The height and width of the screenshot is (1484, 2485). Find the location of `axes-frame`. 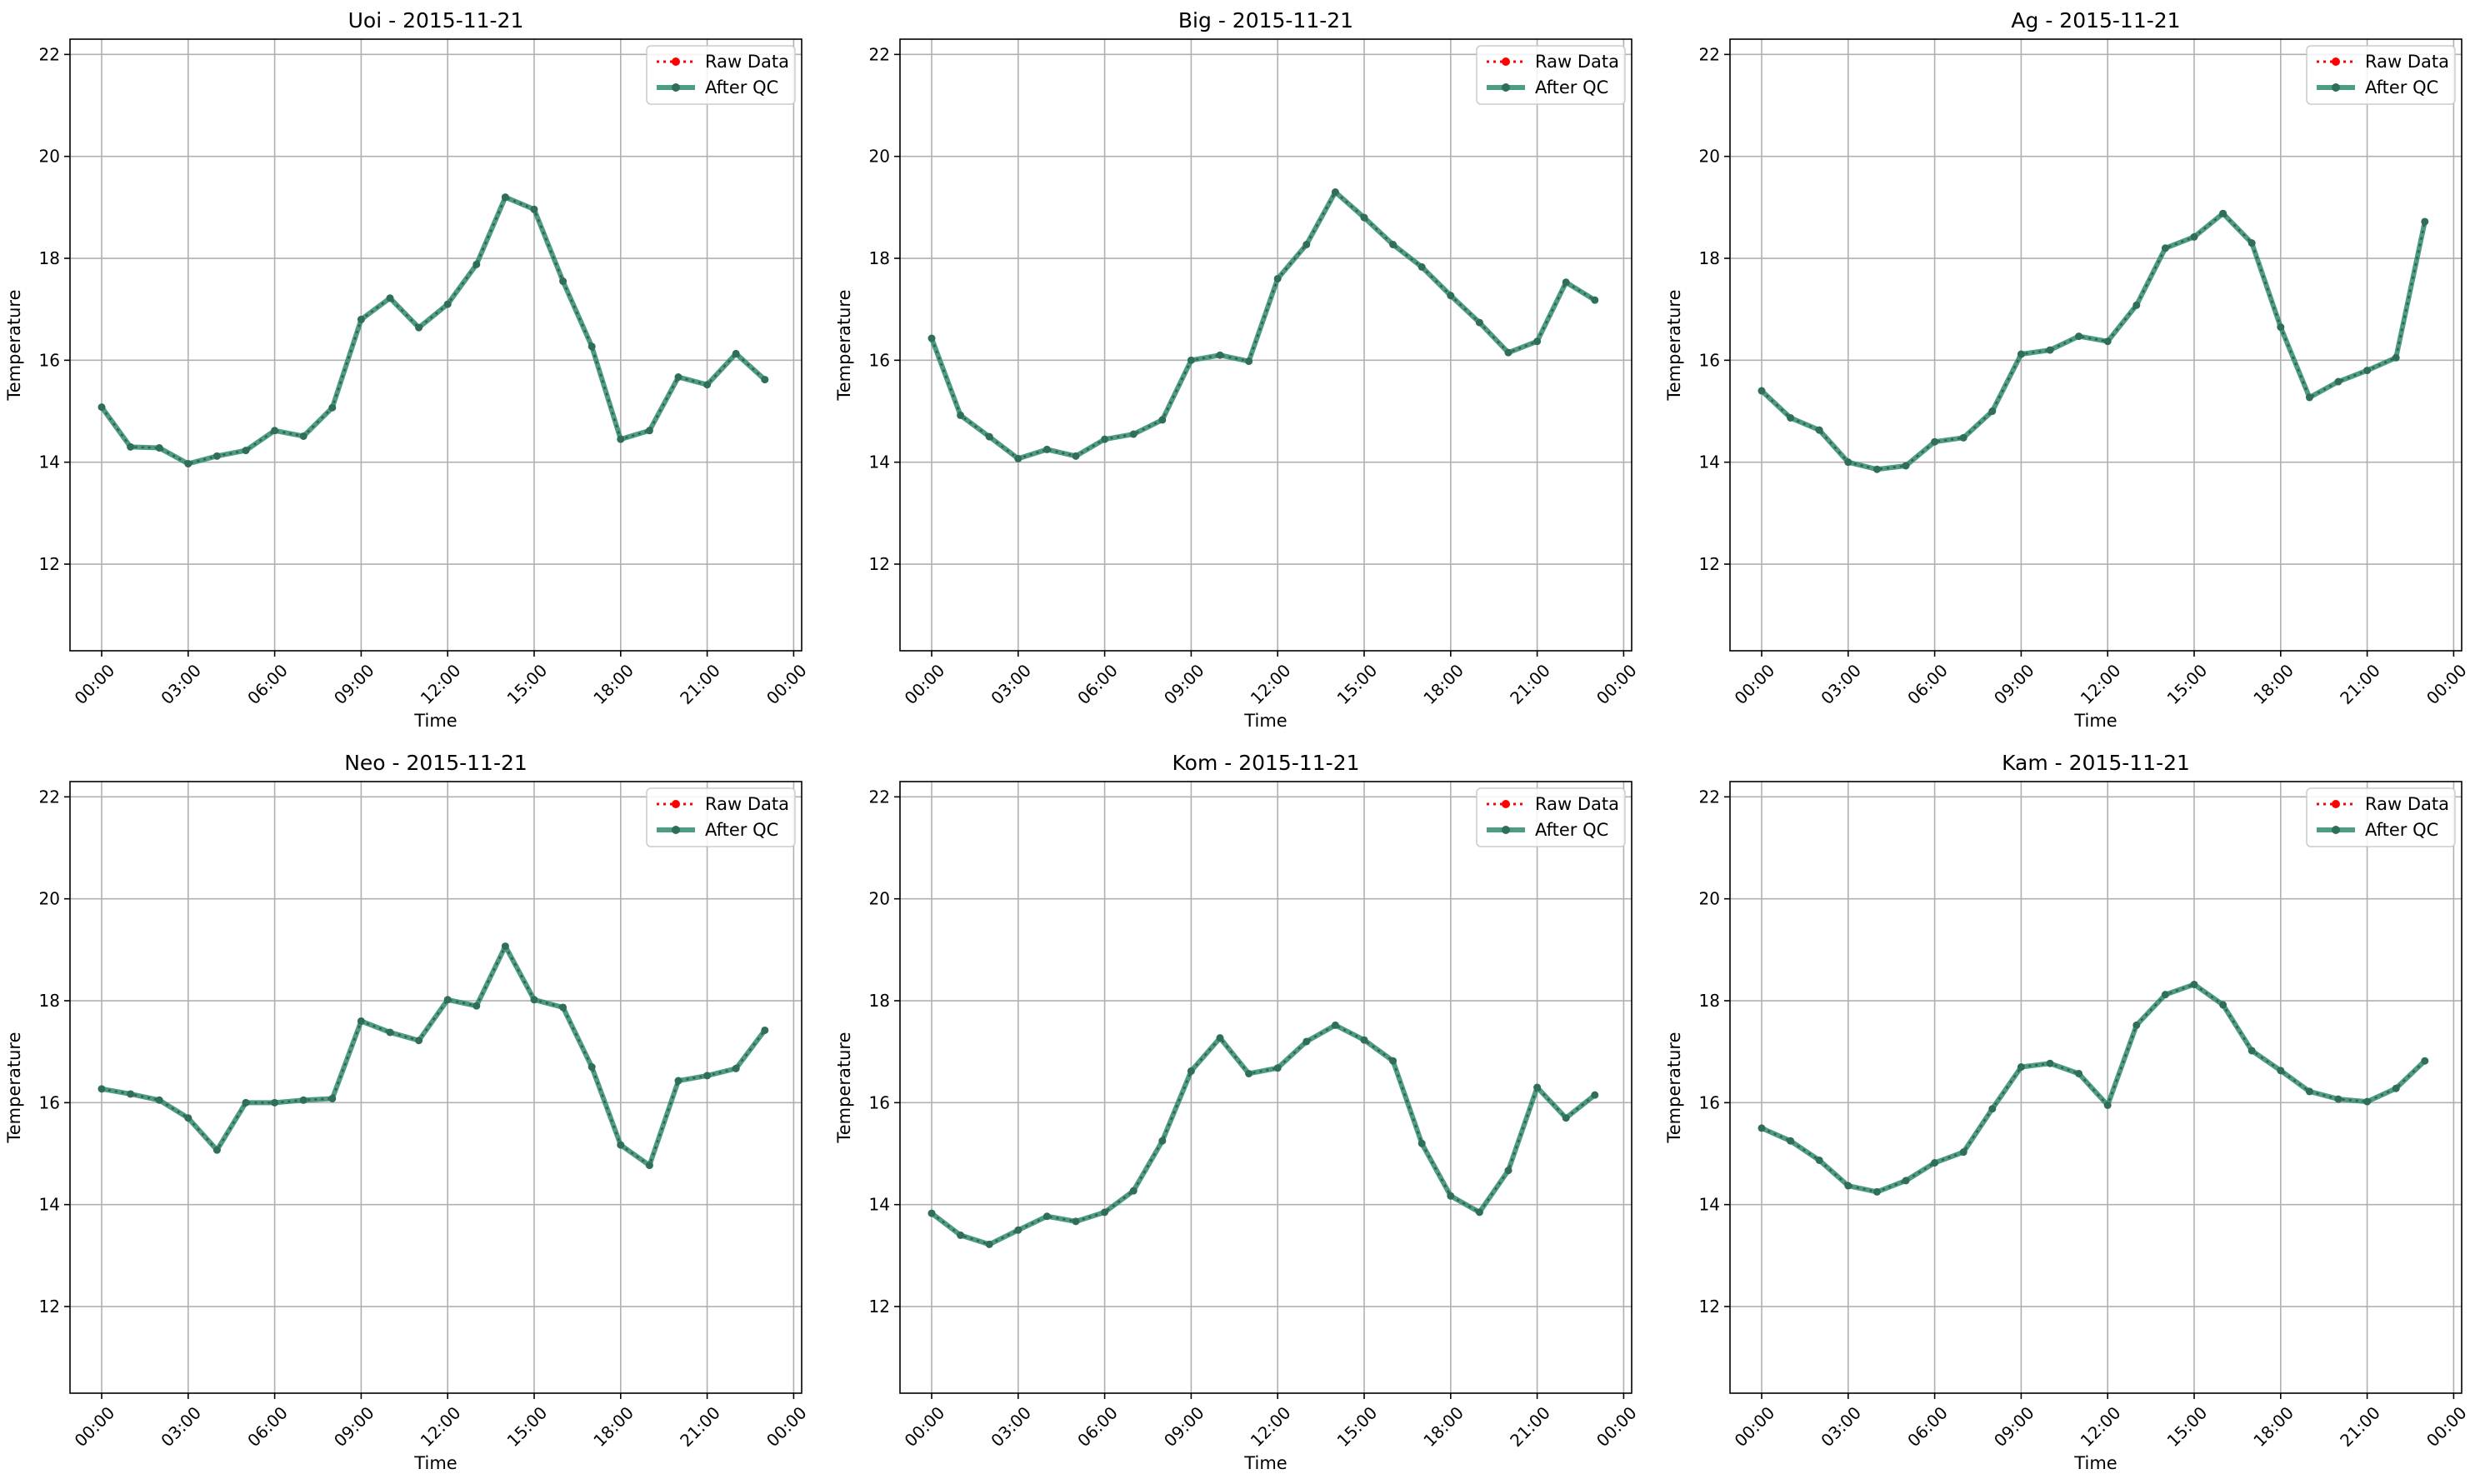

axes-frame is located at coordinates (2095, 345).